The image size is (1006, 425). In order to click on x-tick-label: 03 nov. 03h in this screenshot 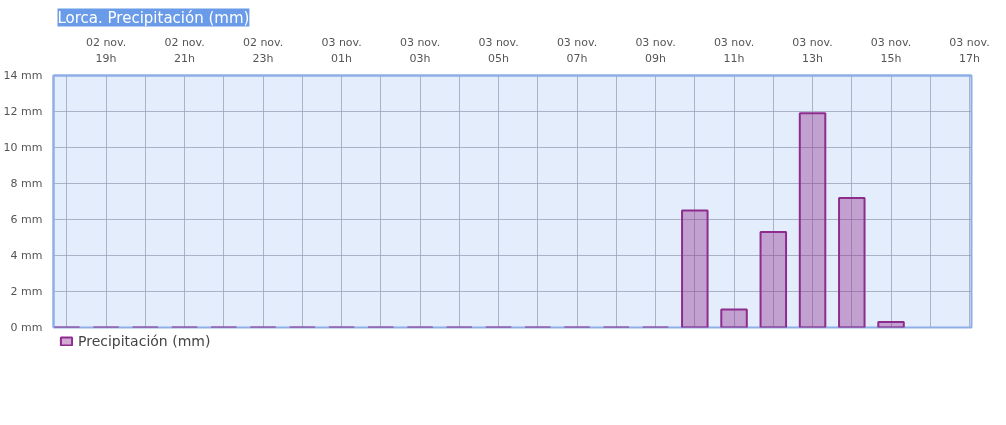, I will do `click(420, 50)`.